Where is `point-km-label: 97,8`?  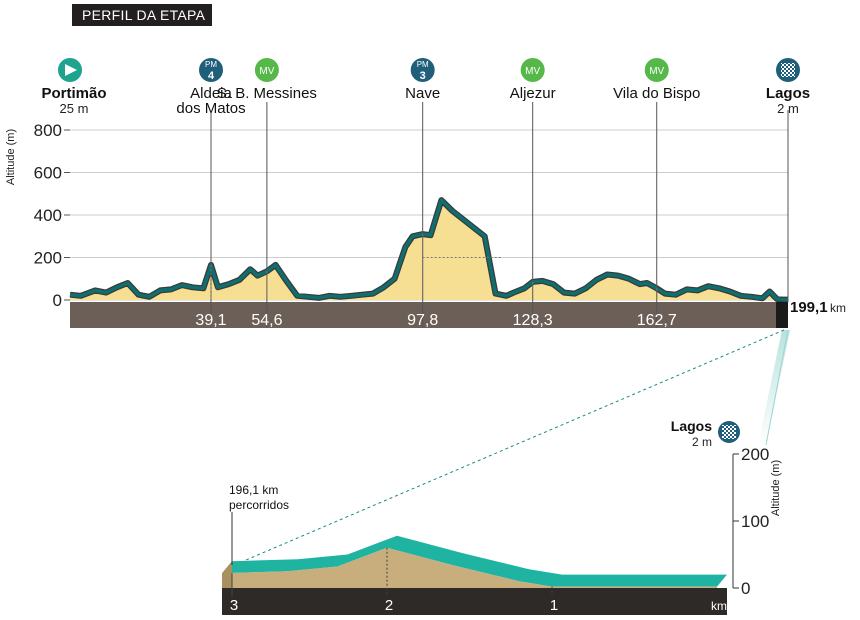 point-km-label: 97,8 is located at coordinates (422, 320).